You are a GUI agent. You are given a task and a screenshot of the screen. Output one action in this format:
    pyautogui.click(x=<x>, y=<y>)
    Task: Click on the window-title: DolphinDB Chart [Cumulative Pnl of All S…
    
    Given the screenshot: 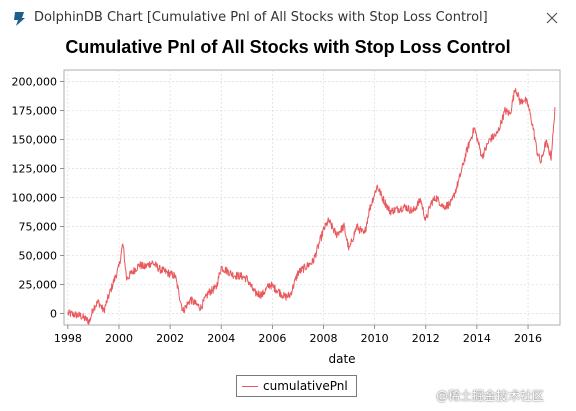 What is the action you would take?
    pyautogui.click(x=261, y=17)
    